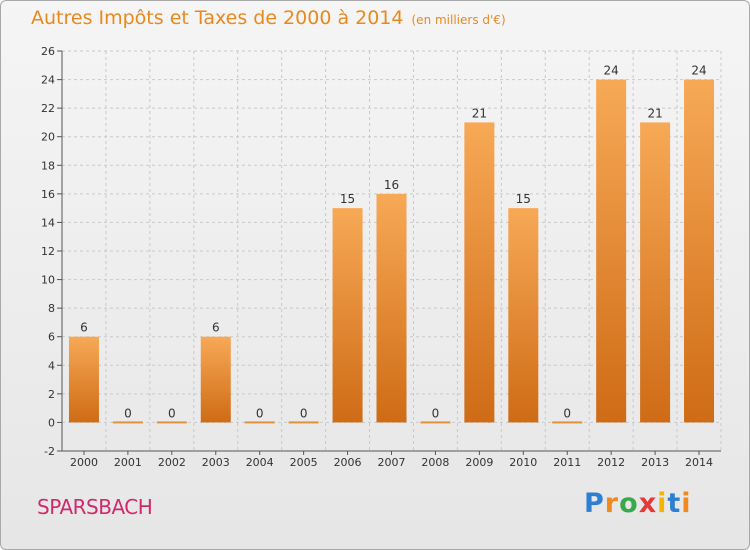 This screenshot has height=550, width=750. Describe the element at coordinates (479, 462) in the screenshot. I see `x-tick-label: 2009` at that location.